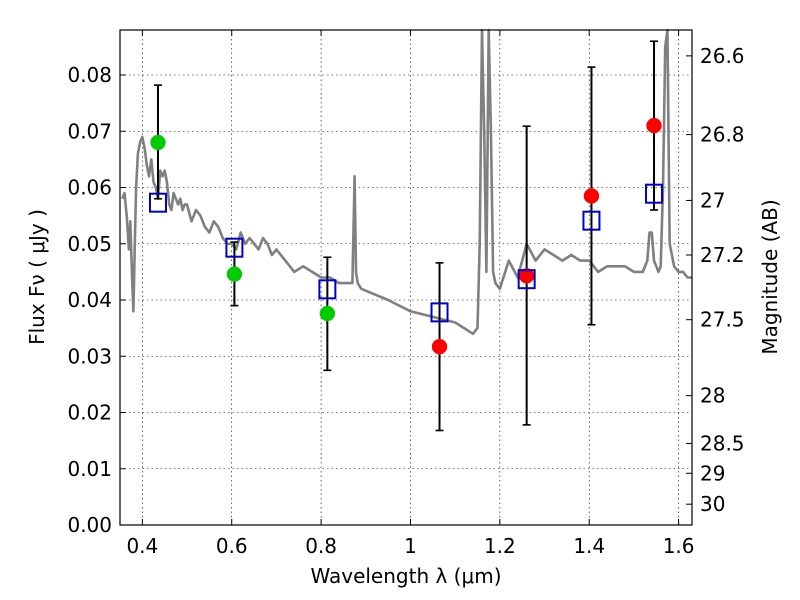  What do you see at coordinates (500, 546) in the screenshot?
I see `x-tick-label: 1.2` at bounding box center [500, 546].